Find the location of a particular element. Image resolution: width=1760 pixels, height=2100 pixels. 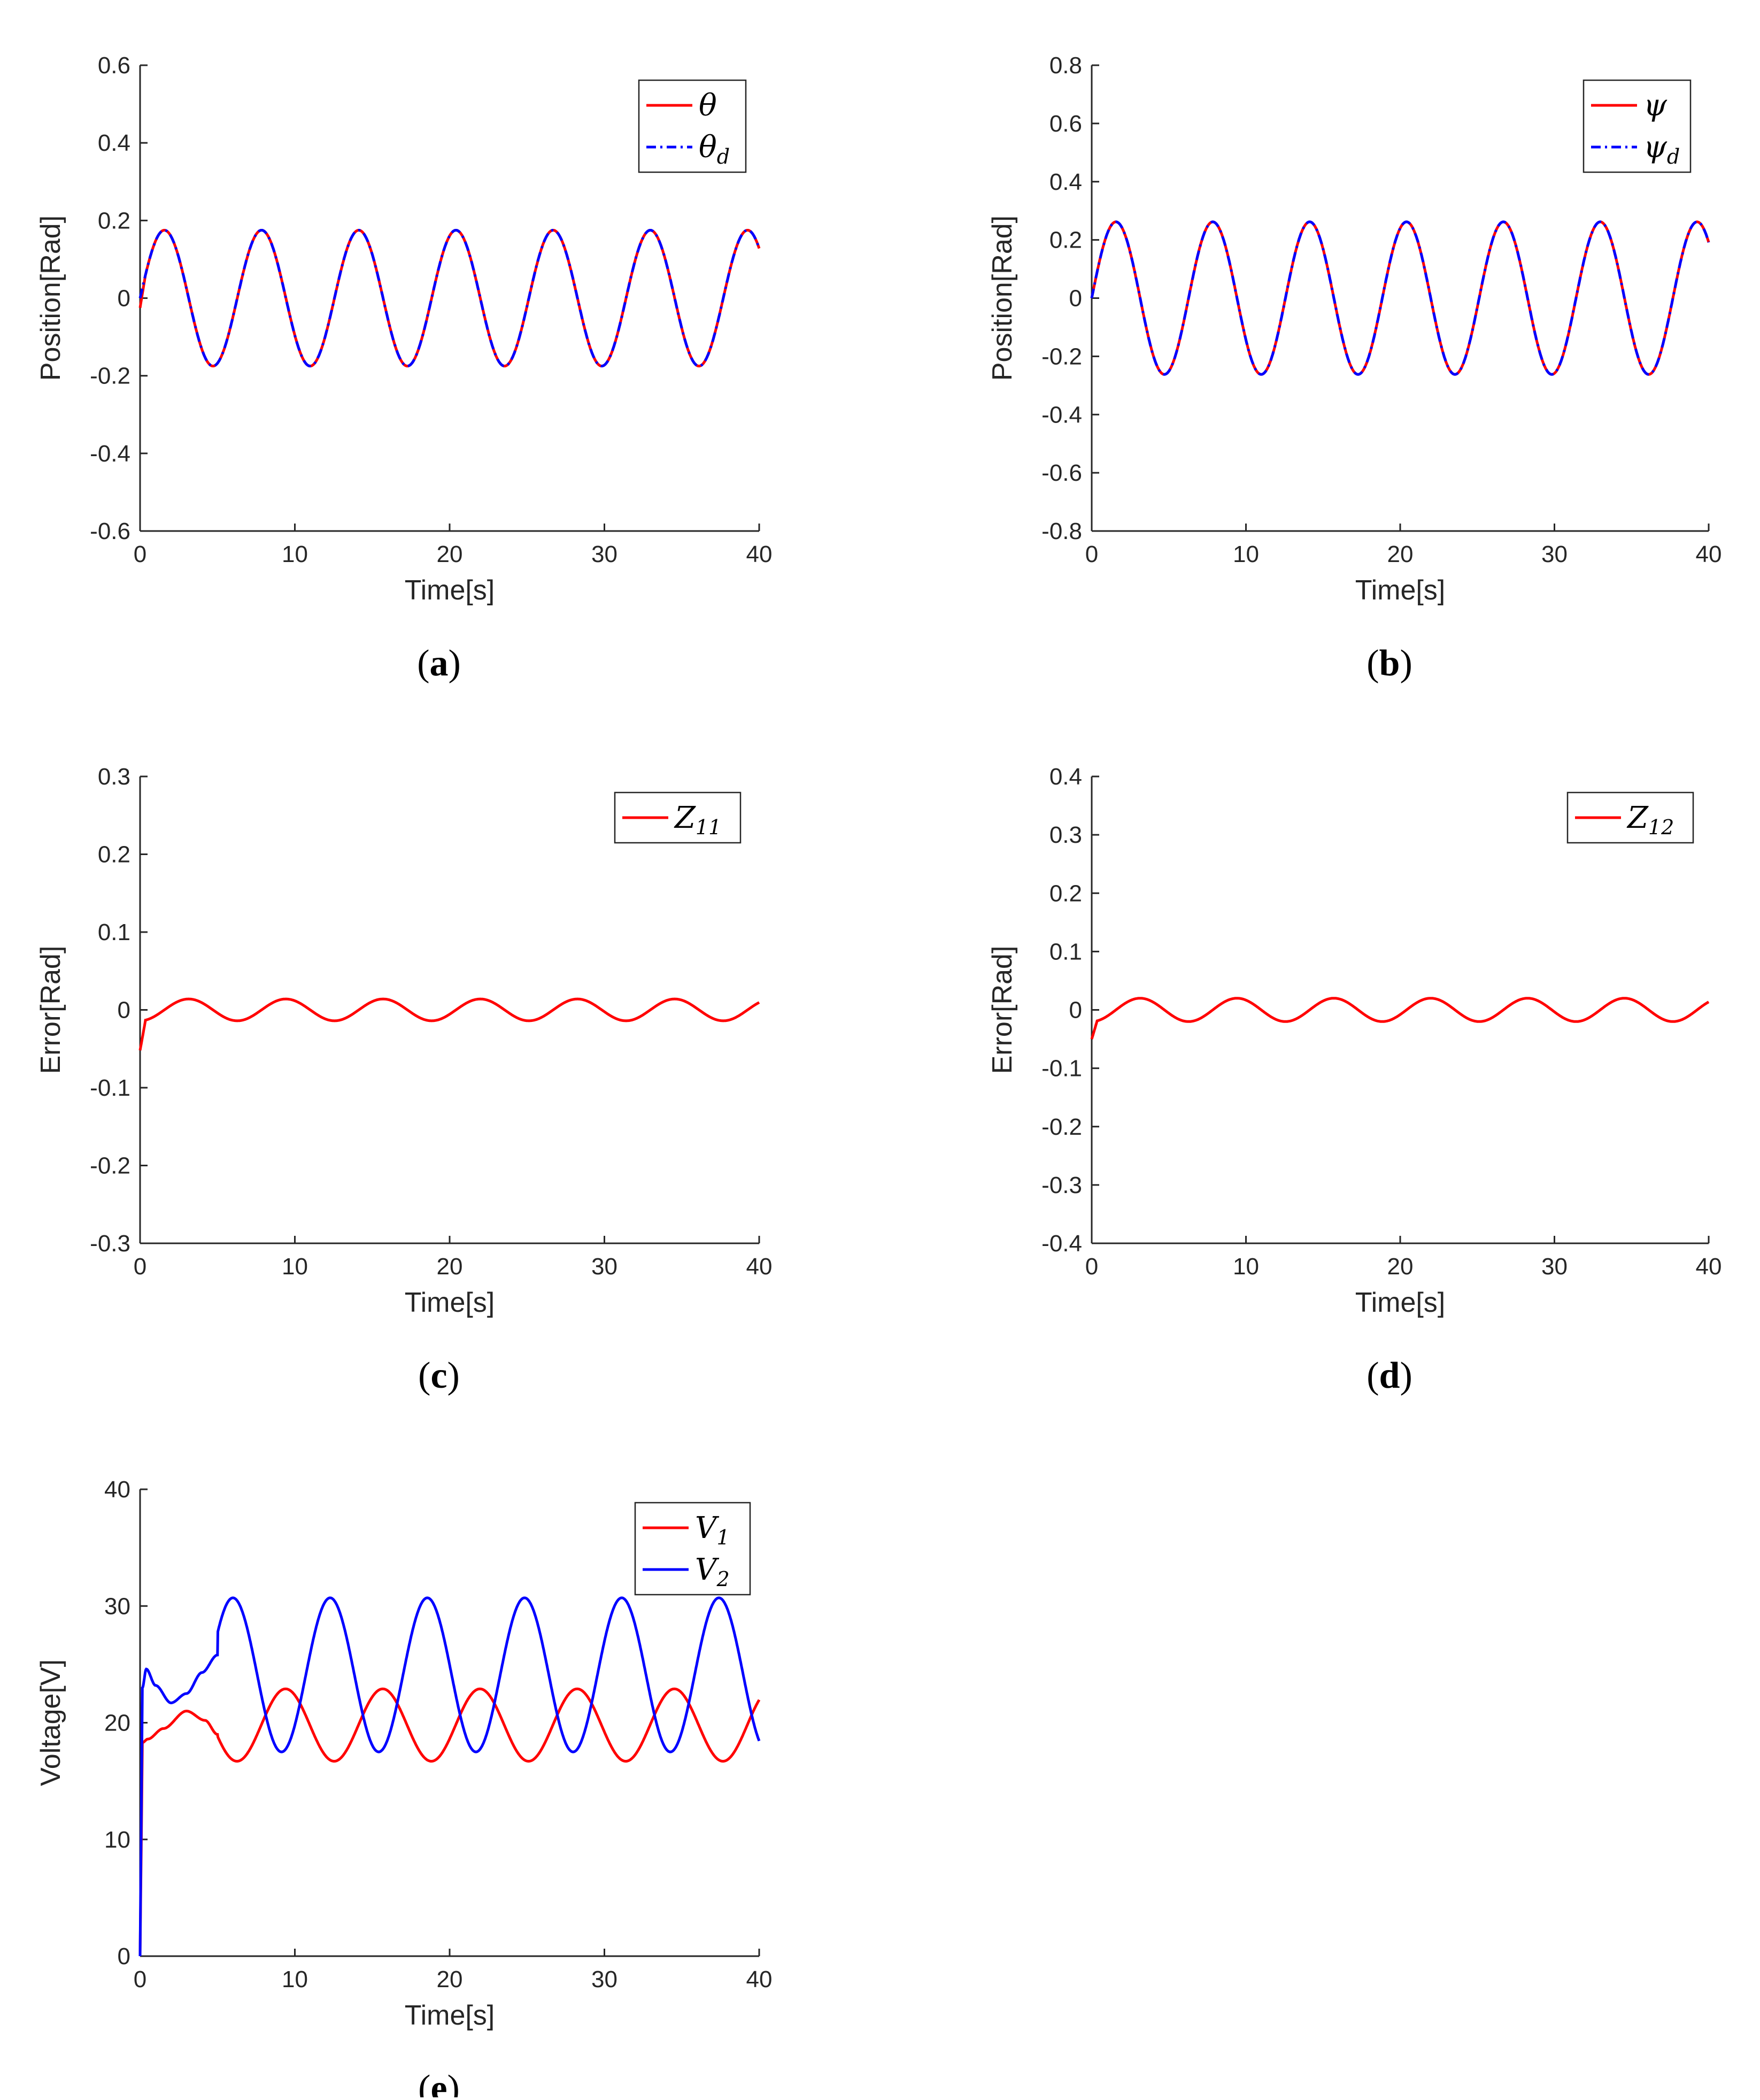

series-line-V2 is located at coordinates (449, 1777).